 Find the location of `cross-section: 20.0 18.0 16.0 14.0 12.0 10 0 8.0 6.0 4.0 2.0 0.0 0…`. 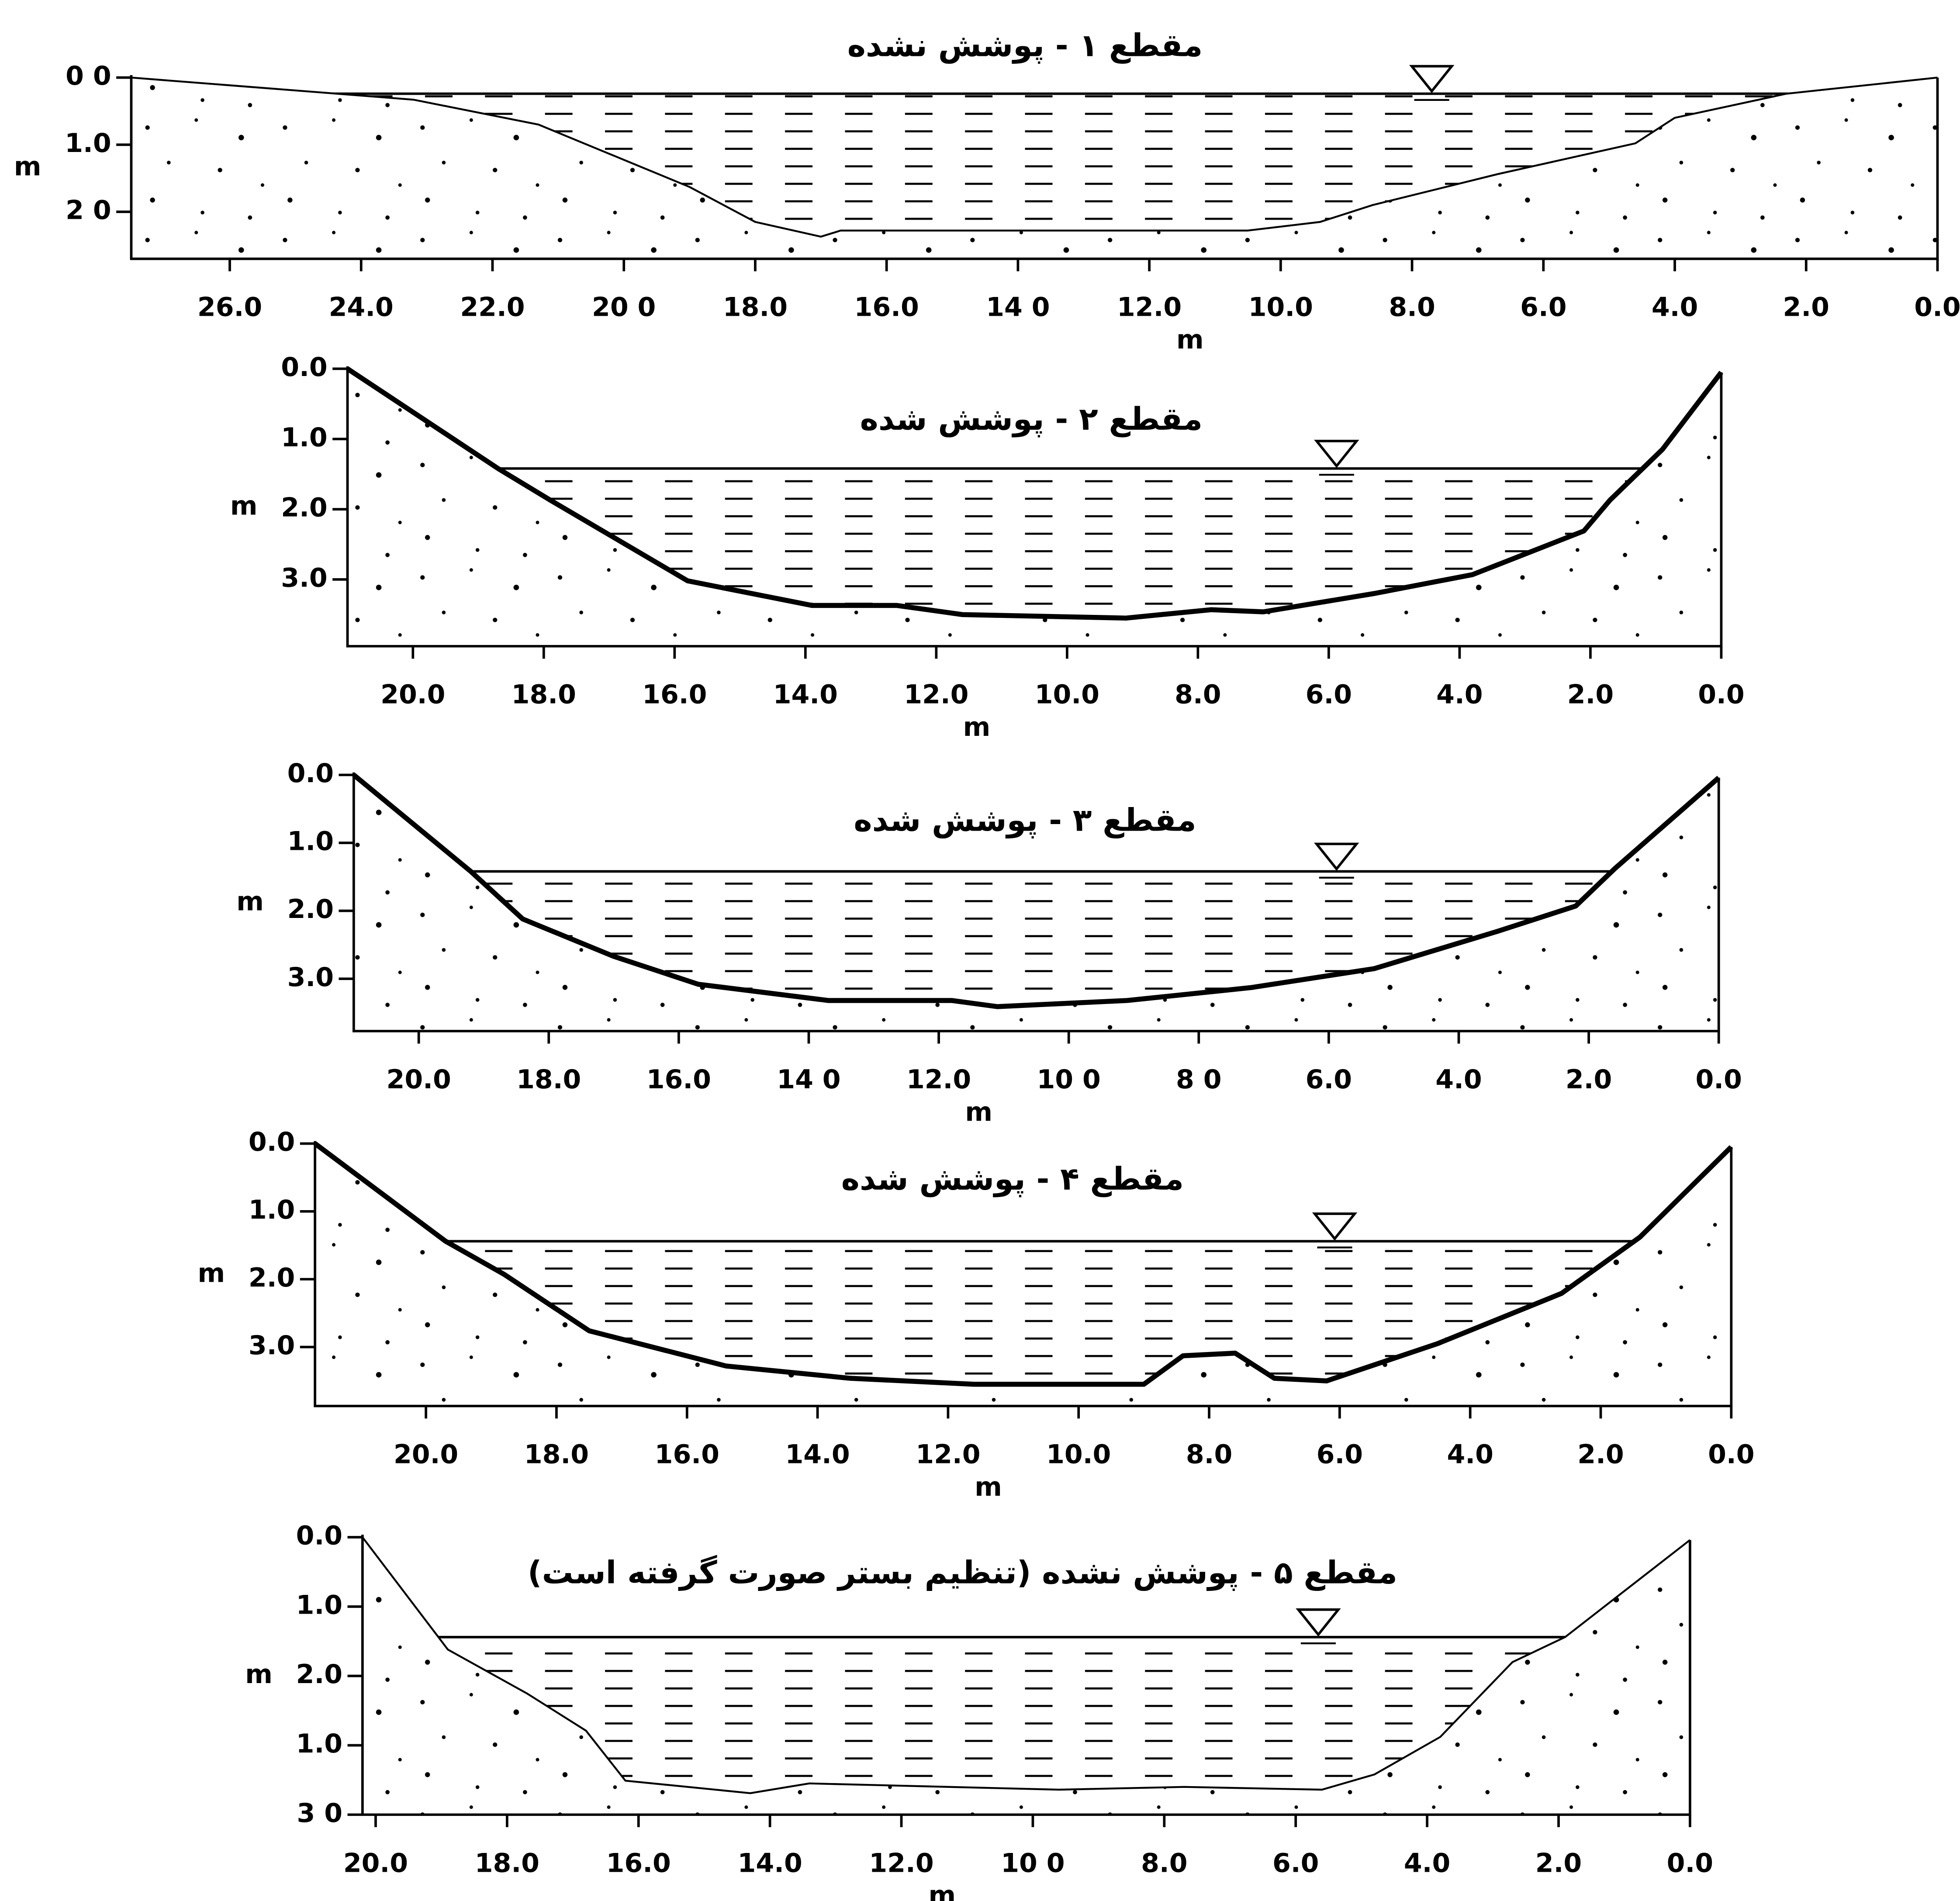

cross-section: 20.0 18.0 16.0 14.0 12.0 10 0 8.0 6.0 4.0 2.0 0.0 0… is located at coordinates (979, 1711).